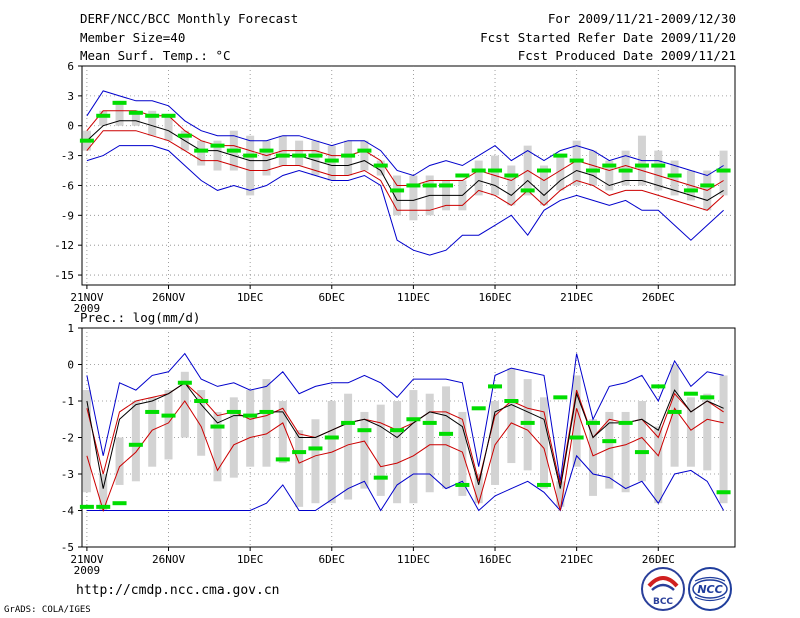 The width and height of the screenshot is (800, 618). What do you see at coordinates (86, 559) in the screenshot?
I see `x-tick-label: 21NOV` at bounding box center [86, 559].